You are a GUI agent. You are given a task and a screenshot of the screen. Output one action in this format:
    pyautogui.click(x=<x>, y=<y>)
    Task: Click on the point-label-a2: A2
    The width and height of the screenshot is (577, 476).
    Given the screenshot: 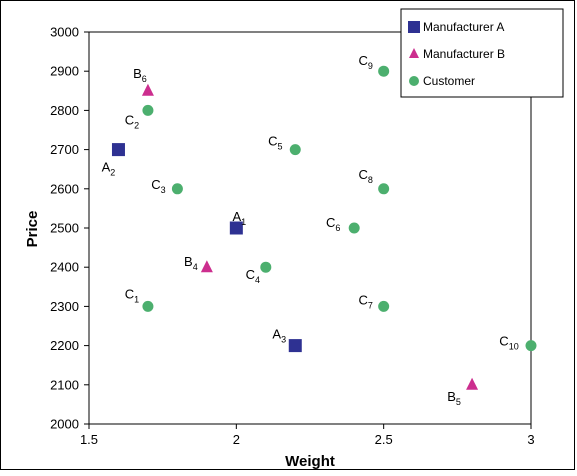 What is the action you would take?
    pyautogui.click(x=109, y=169)
    